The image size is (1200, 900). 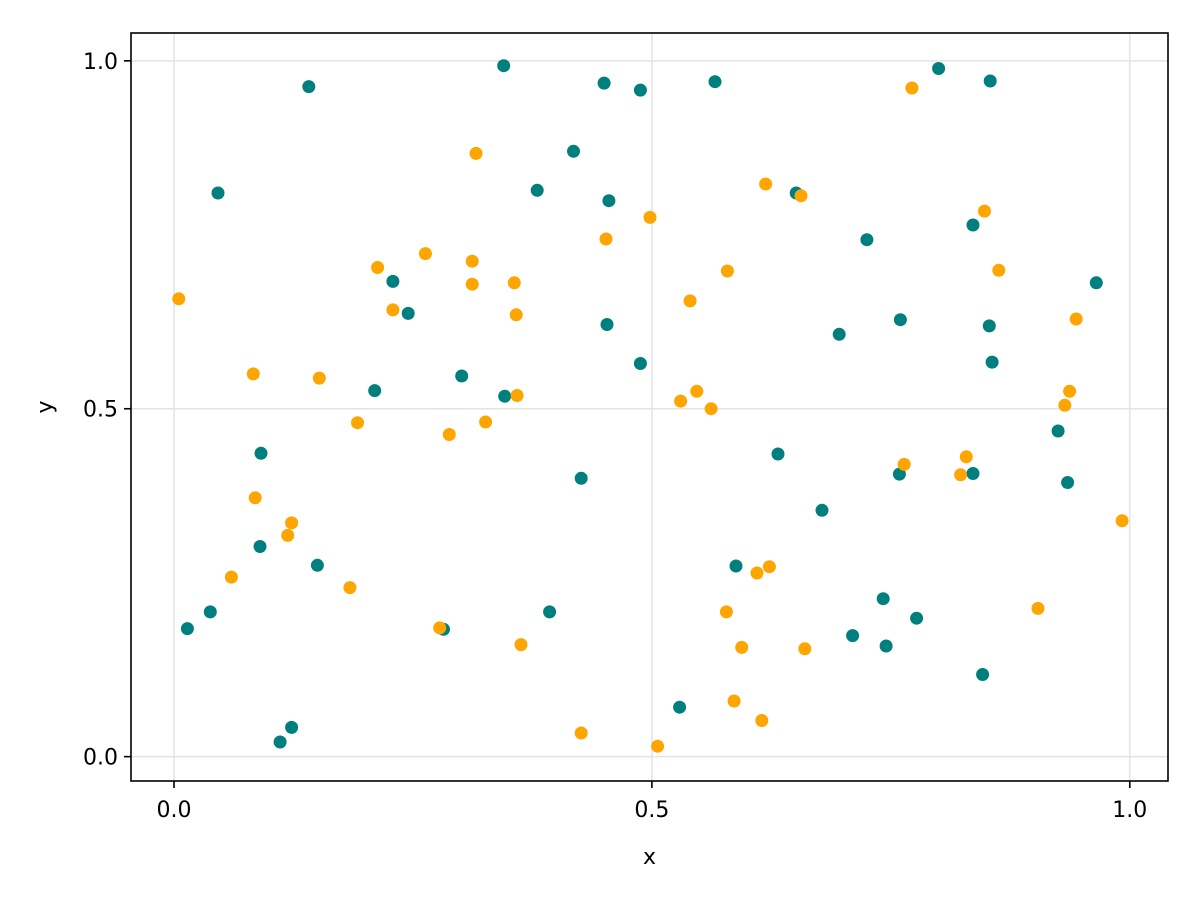 What do you see at coordinates (649, 857) in the screenshot?
I see `x-axis-label: x` at bounding box center [649, 857].